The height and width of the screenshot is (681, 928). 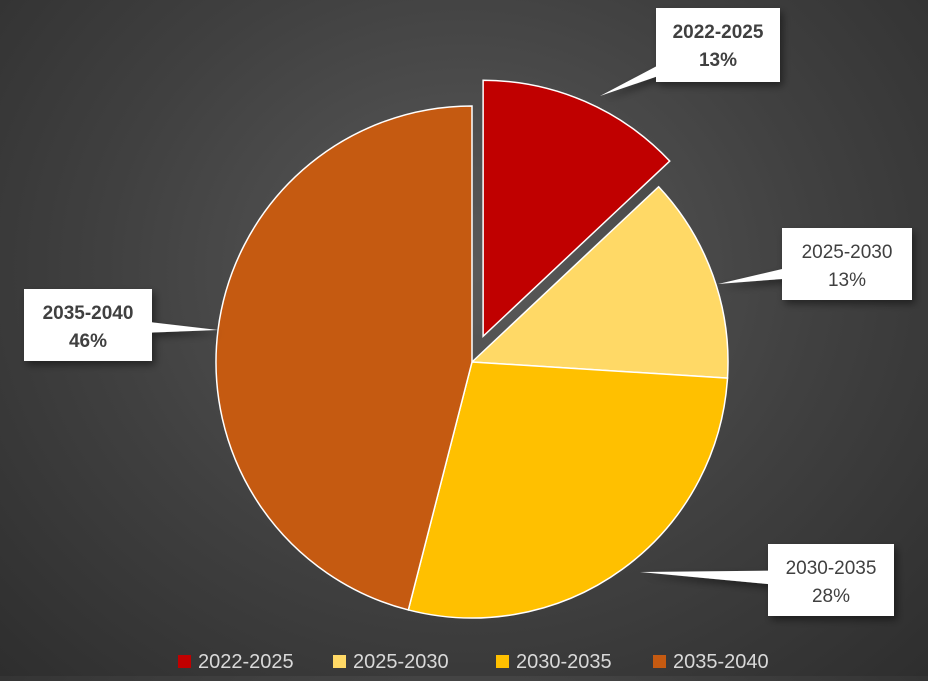 I want to click on data-label-2030-2035, so click(x=767, y=580).